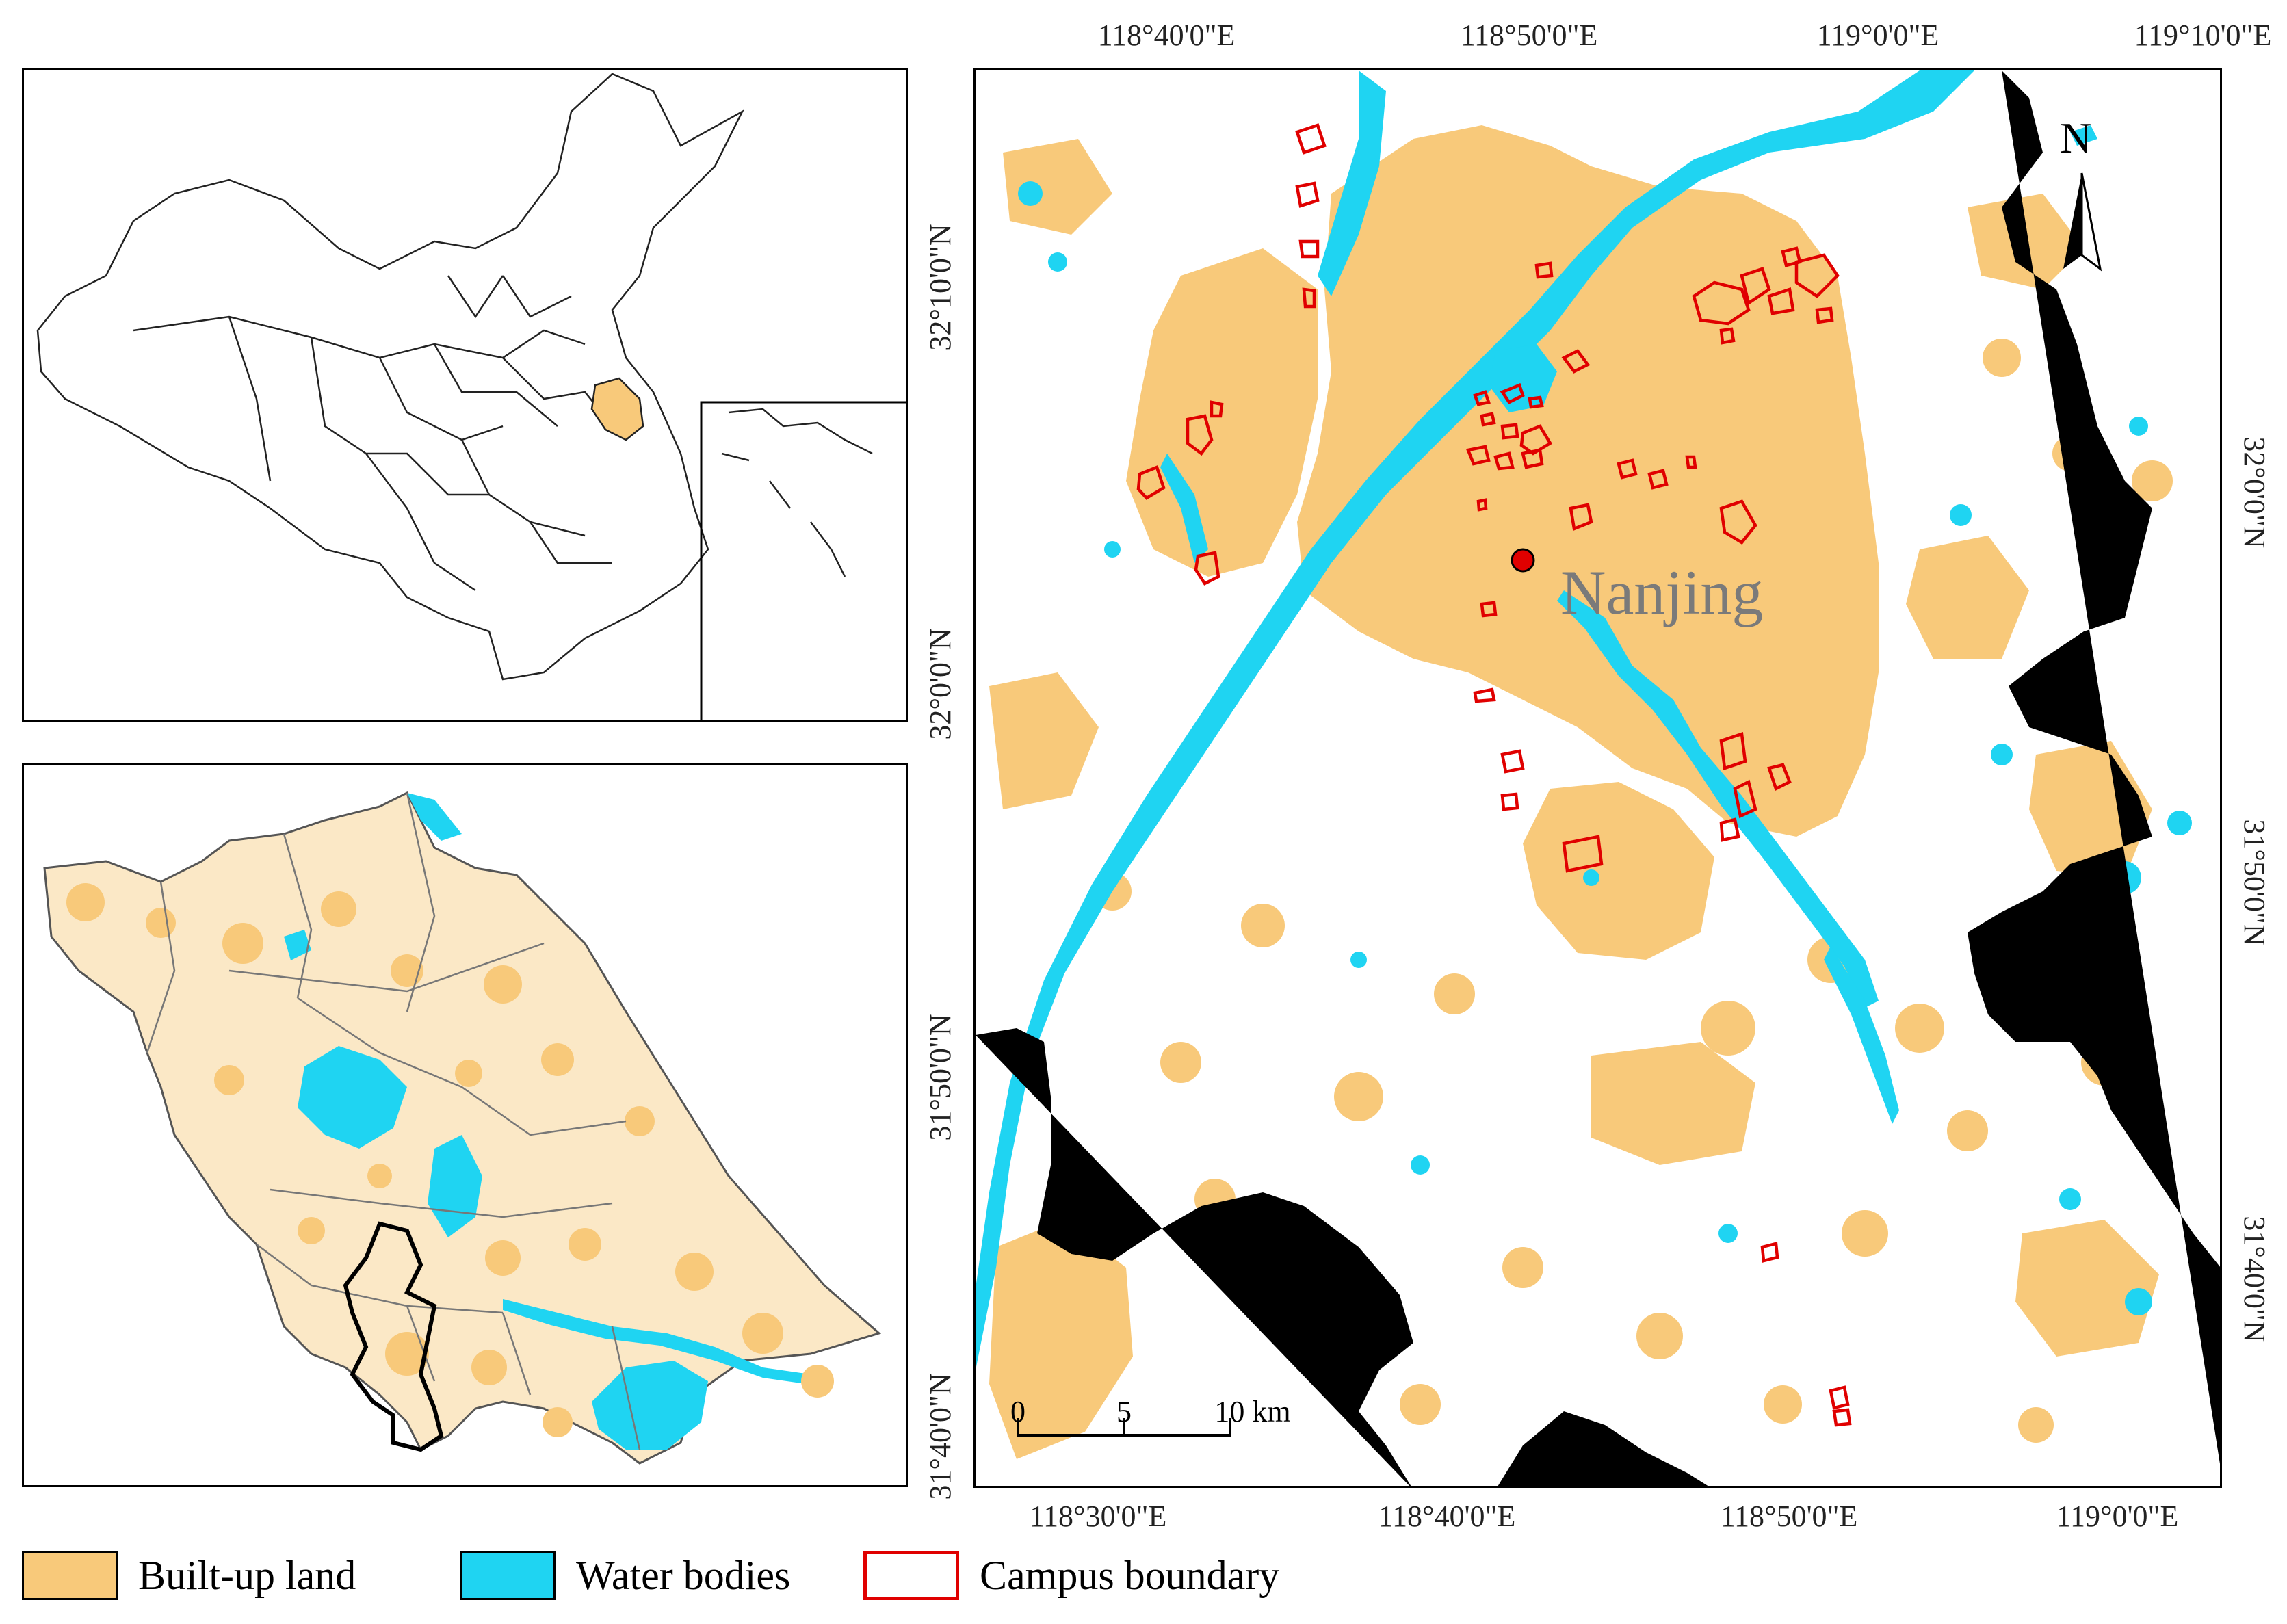  Describe the element at coordinates (1166, 35) in the screenshot. I see `coord-top-1: 118°40'0"E` at that location.